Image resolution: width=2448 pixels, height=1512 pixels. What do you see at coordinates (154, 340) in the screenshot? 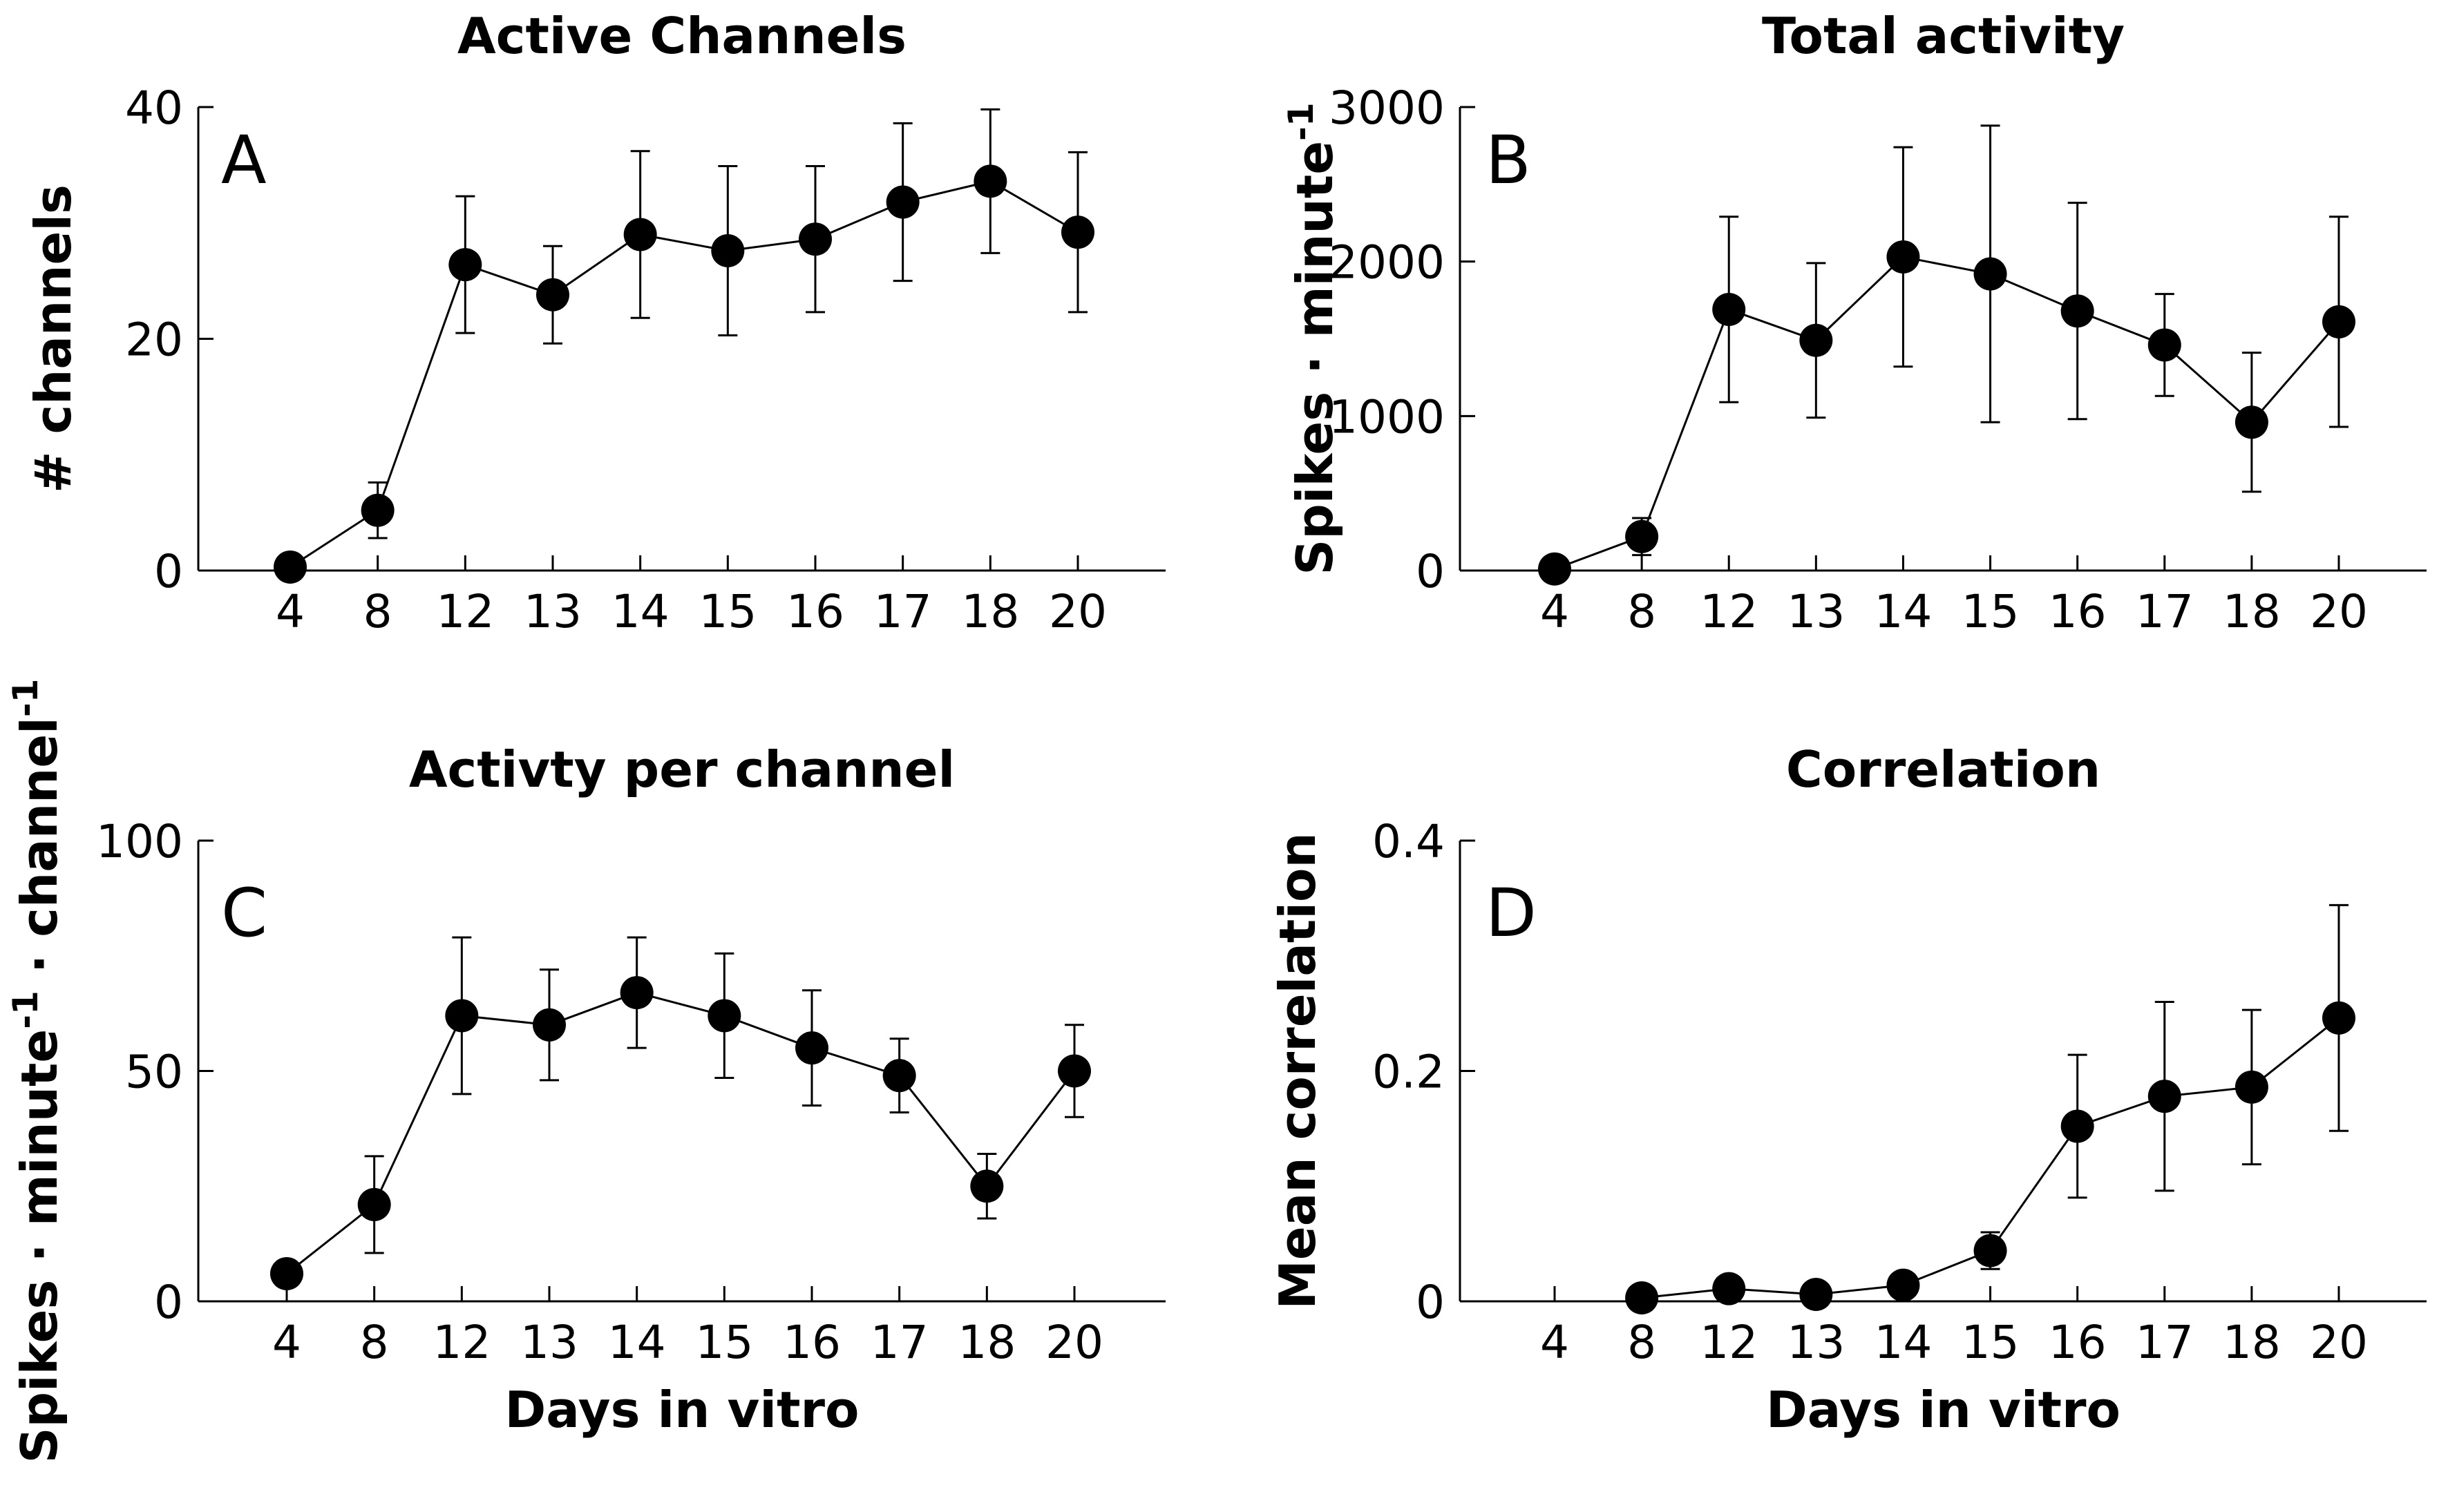
I see `y-tick-label: 20` at bounding box center [154, 340].